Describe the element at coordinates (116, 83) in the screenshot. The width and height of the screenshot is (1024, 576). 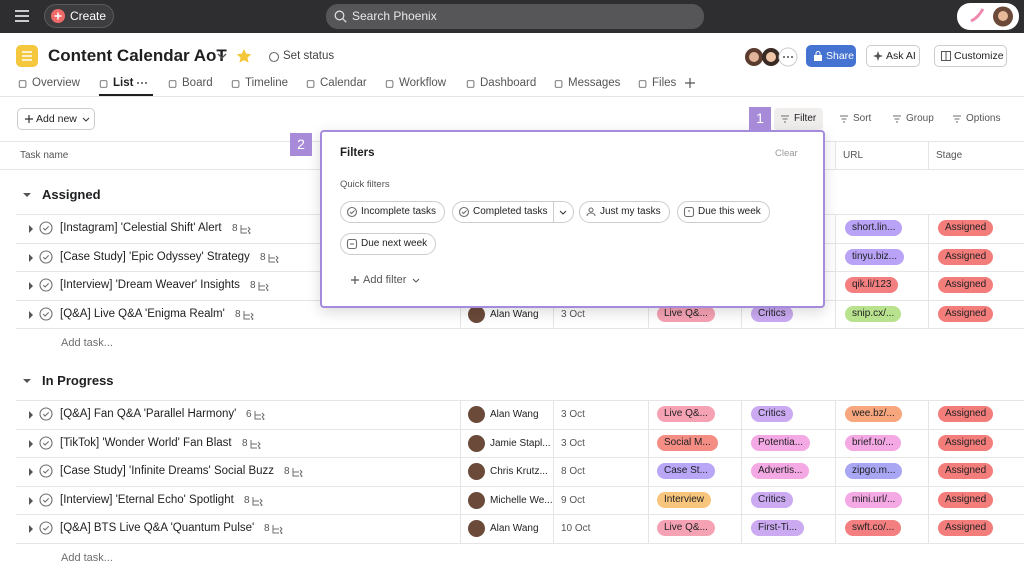
I see `tab: List` at that location.